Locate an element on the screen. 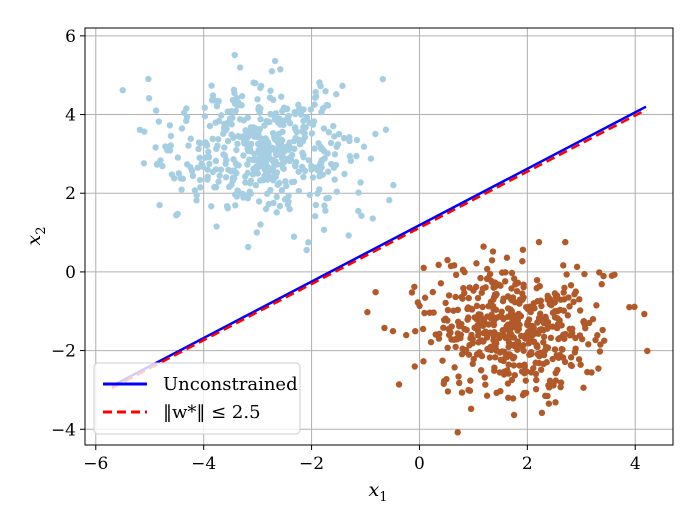 The height and width of the screenshot is (523, 697). legend-label-constrained: ‖w*‖ ≤ 2.5 is located at coordinates (212, 412).